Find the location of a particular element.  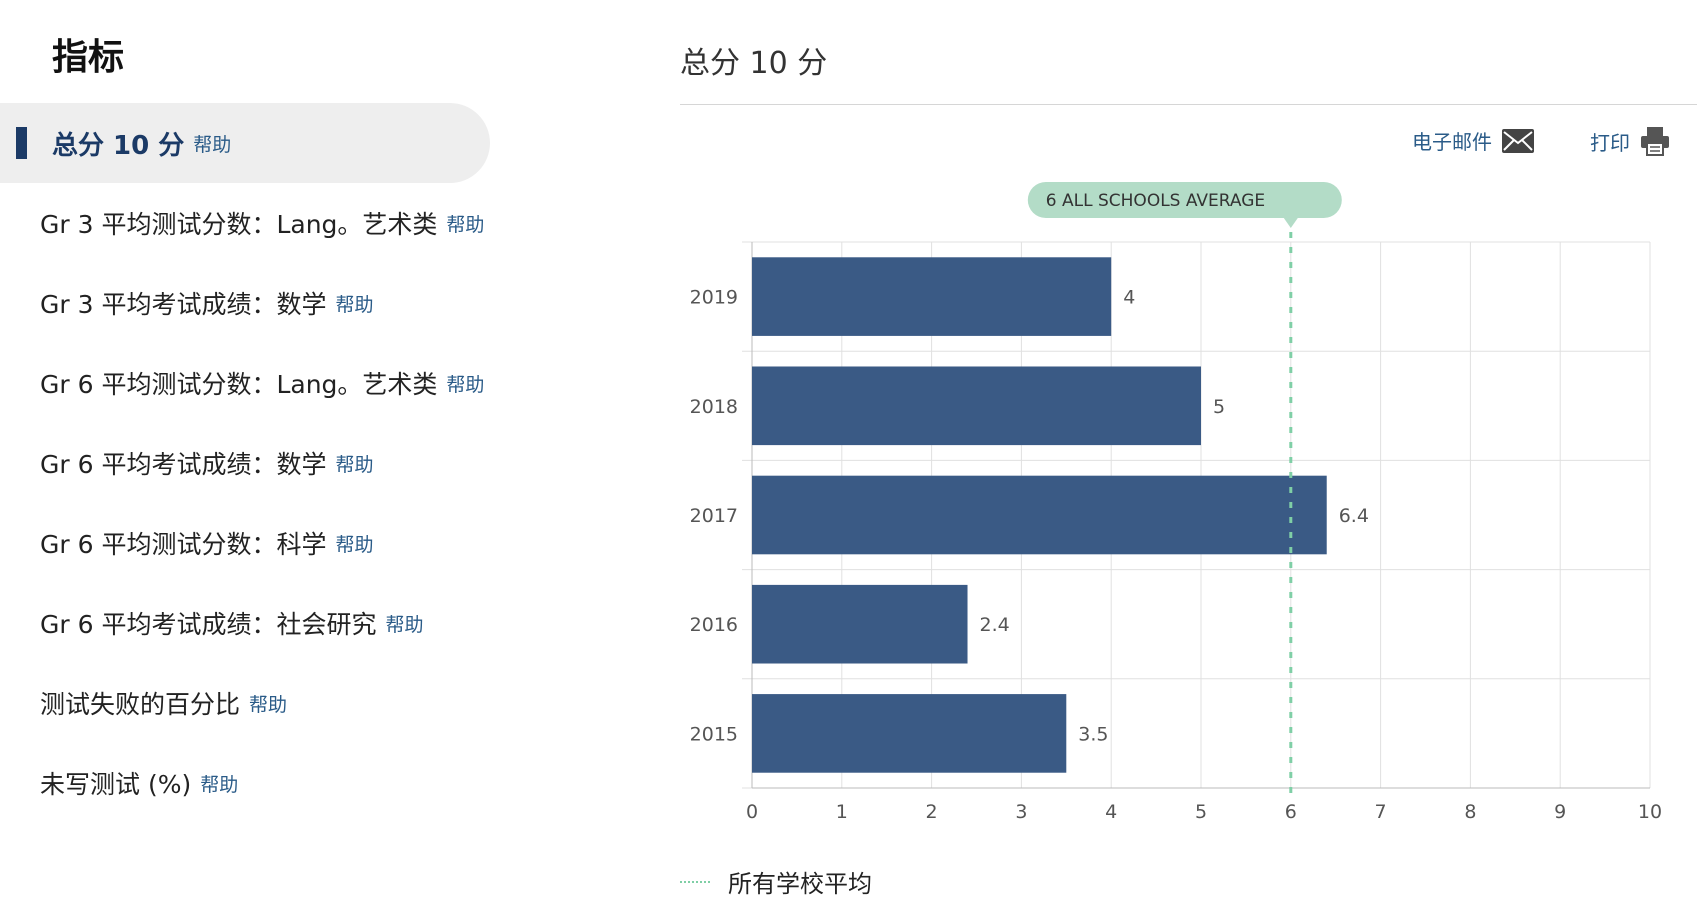

email-button: 电子邮件 is located at coordinates (1473, 140).